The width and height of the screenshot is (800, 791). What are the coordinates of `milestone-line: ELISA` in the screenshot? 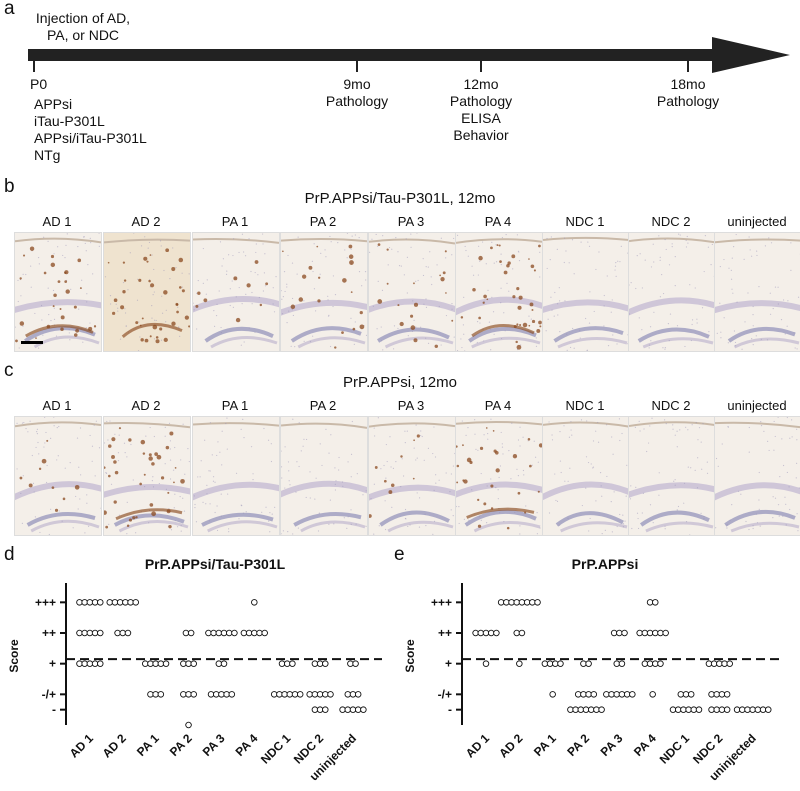 It's located at (481, 118).